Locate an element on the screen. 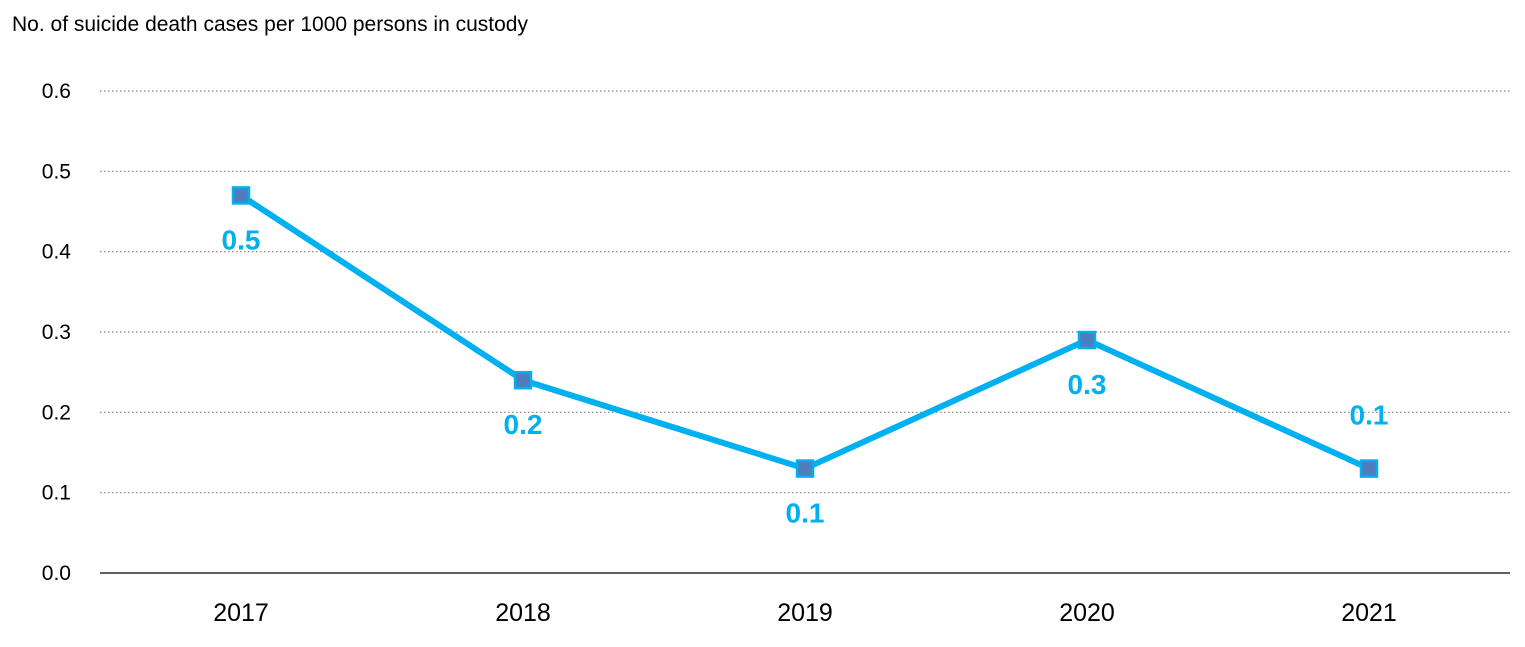 The image size is (1525, 647). x-tick-label: 2017 is located at coordinates (241, 613).